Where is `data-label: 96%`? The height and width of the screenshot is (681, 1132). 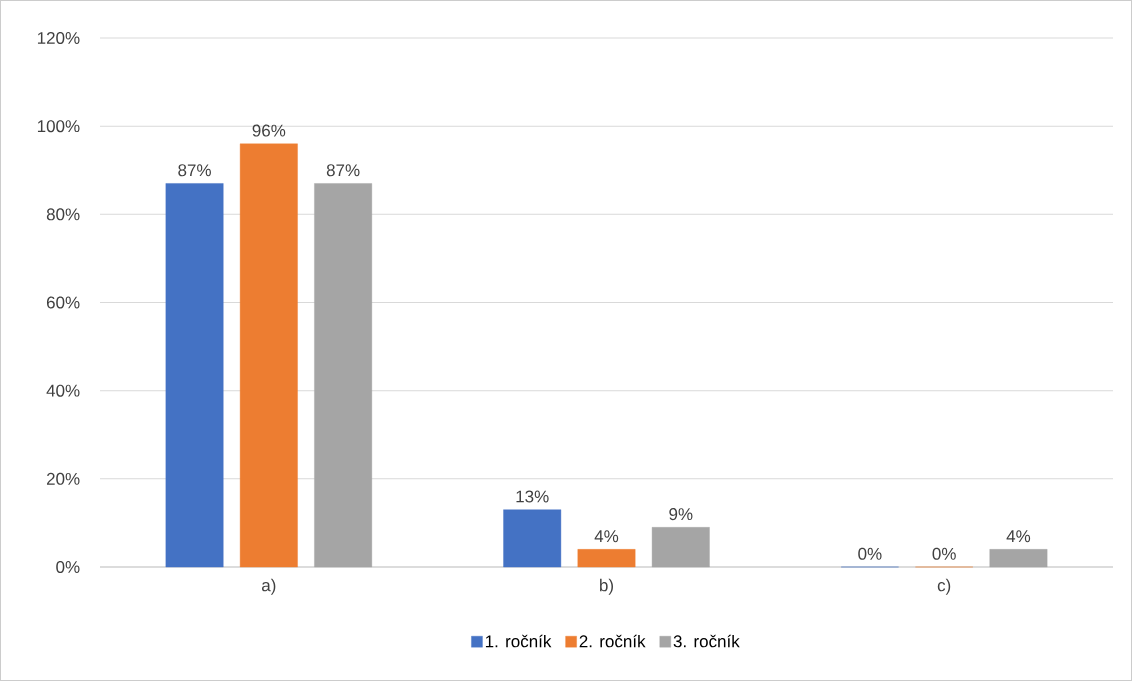 data-label: 96% is located at coordinates (269, 130).